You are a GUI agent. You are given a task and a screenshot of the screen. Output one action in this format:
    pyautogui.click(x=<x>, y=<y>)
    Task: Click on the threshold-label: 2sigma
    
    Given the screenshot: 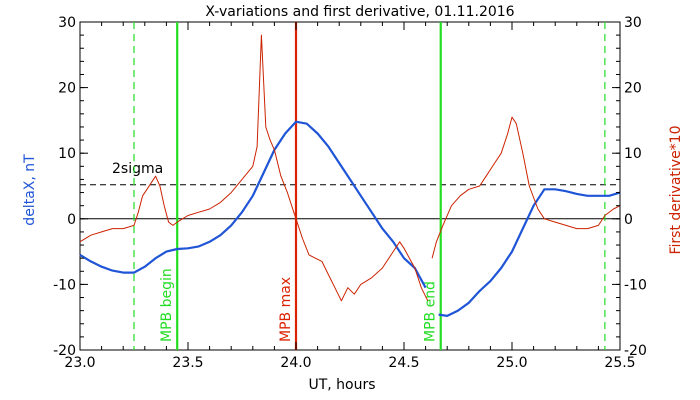 What is the action you would take?
    pyautogui.click(x=137, y=169)
    